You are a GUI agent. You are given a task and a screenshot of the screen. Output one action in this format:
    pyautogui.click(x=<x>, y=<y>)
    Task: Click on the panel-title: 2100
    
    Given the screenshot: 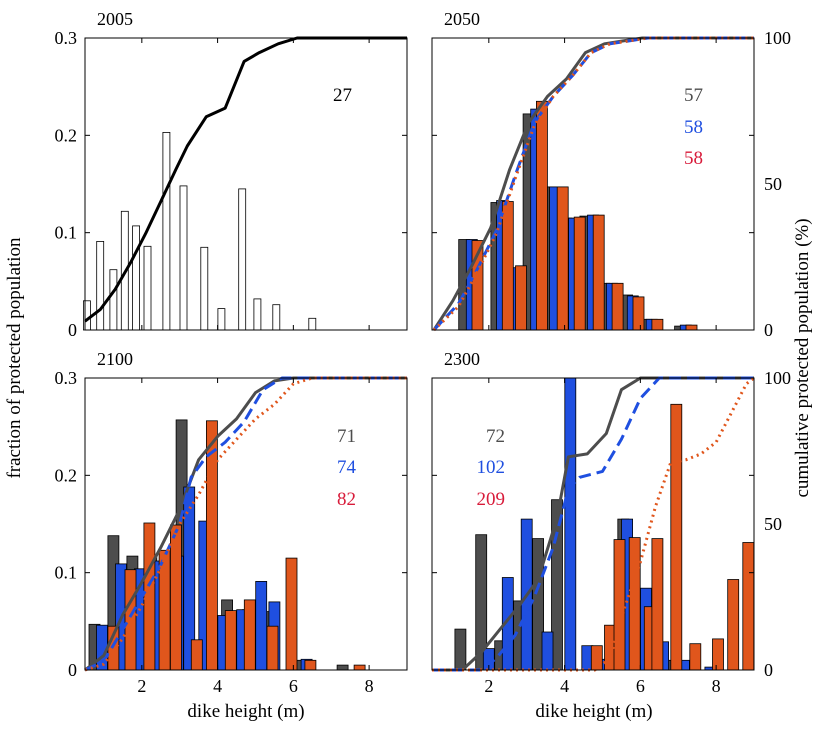 What is the action you would take?
    pyautogui.click(x=115, y=359)
    